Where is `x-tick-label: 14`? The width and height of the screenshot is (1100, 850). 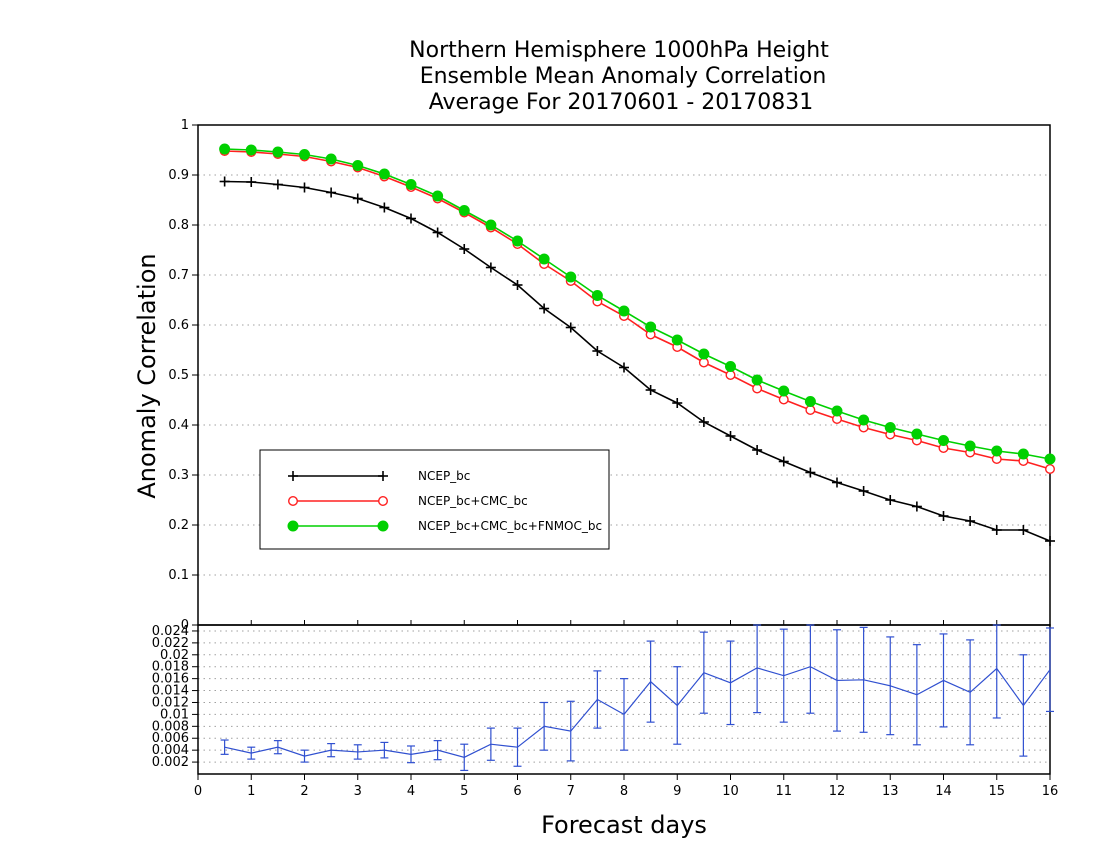 x-tick-label: 14 is located at coordinates (943, 791).